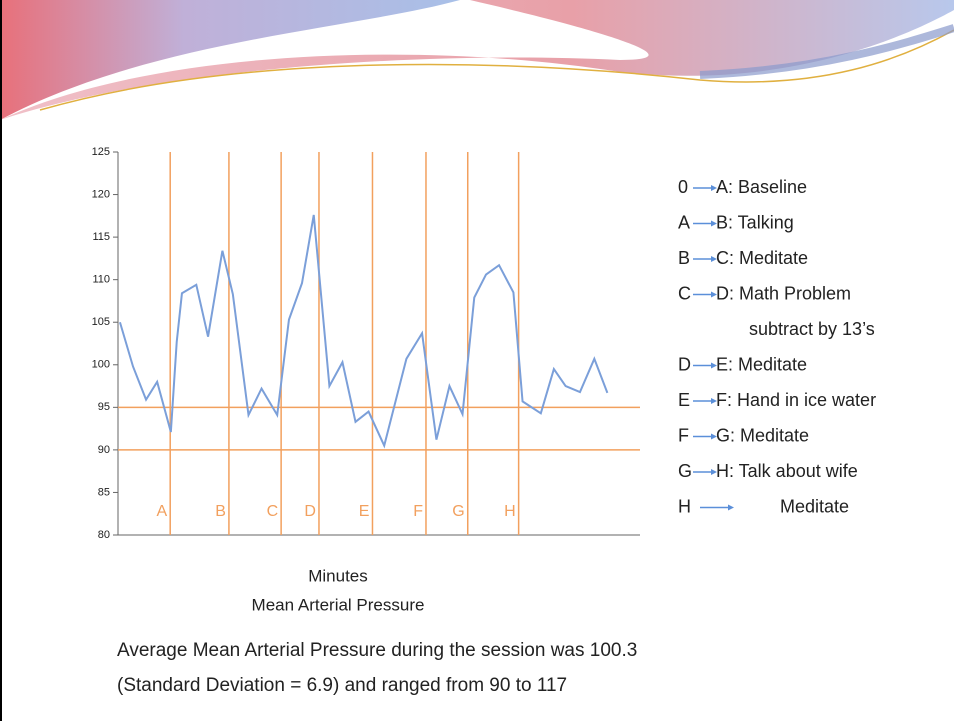  I want to click on y-tick-label: 120, so click(101, 194).